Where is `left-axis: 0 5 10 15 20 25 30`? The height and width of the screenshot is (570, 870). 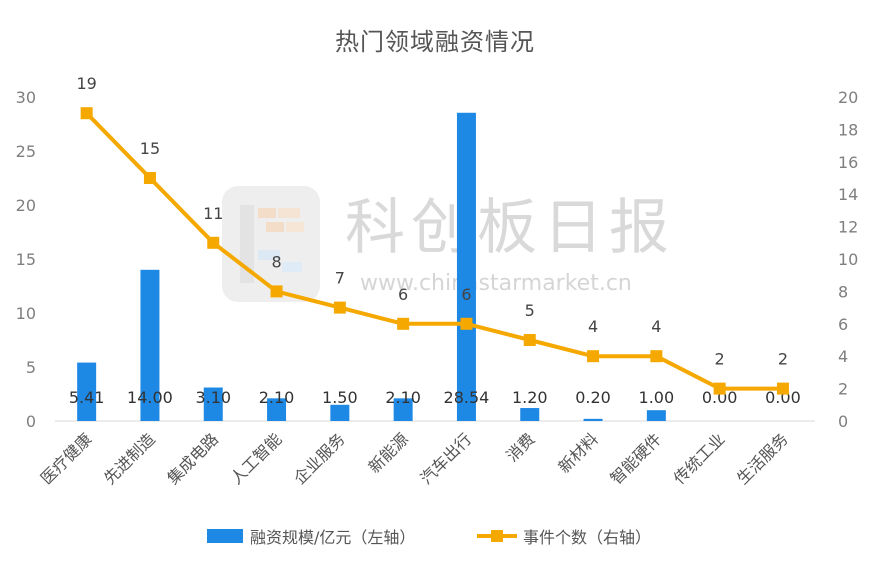
left-axis: 0 5 10 15 20 25 30 is located at coordinates (26, 259).